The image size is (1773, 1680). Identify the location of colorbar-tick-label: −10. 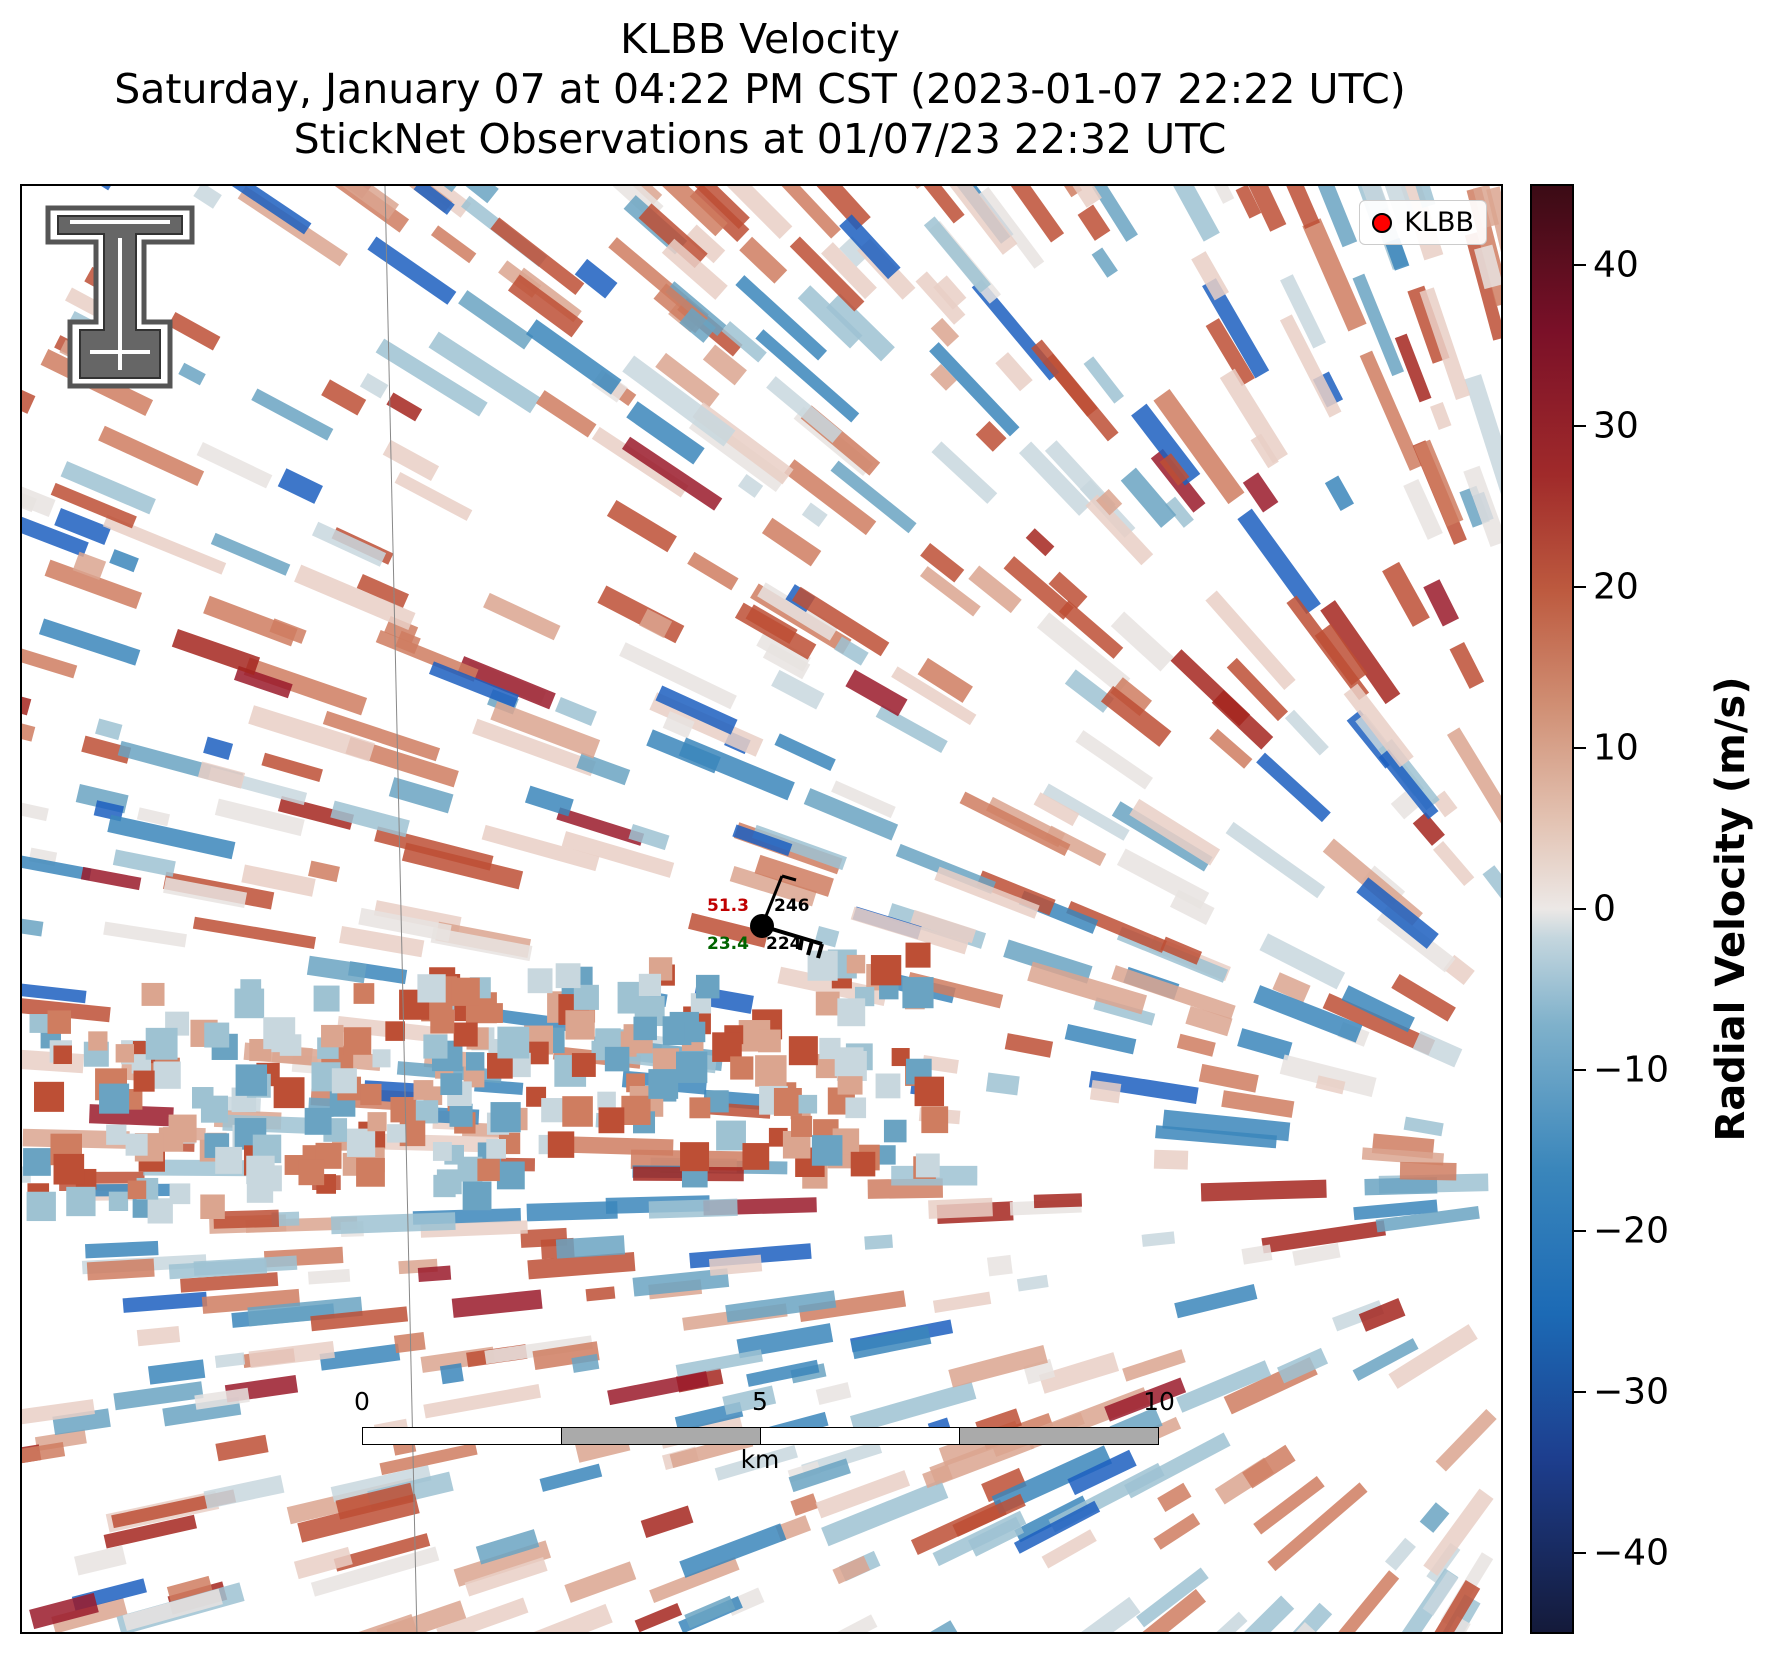
(1631, 1070).